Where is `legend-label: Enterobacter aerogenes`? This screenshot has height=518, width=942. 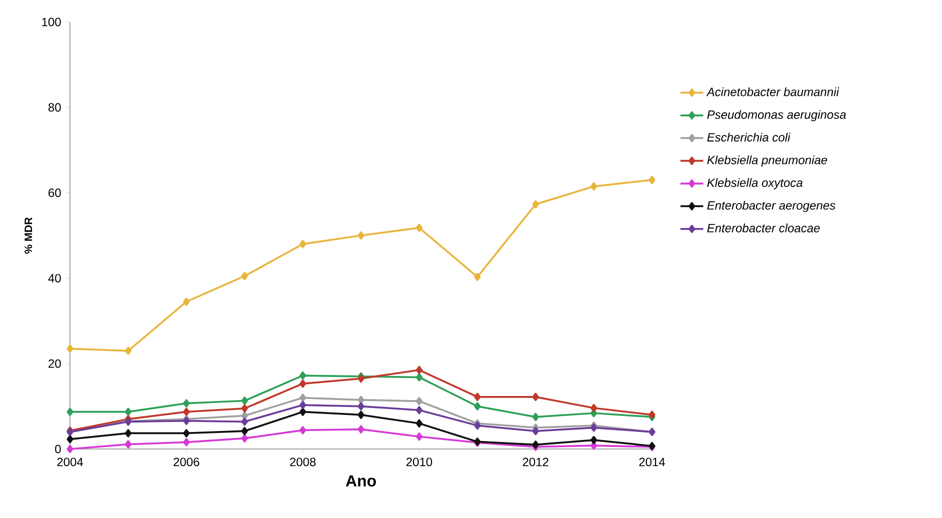
legend-label: Enterobacter aerogenes is located at coordinates (771, 206).